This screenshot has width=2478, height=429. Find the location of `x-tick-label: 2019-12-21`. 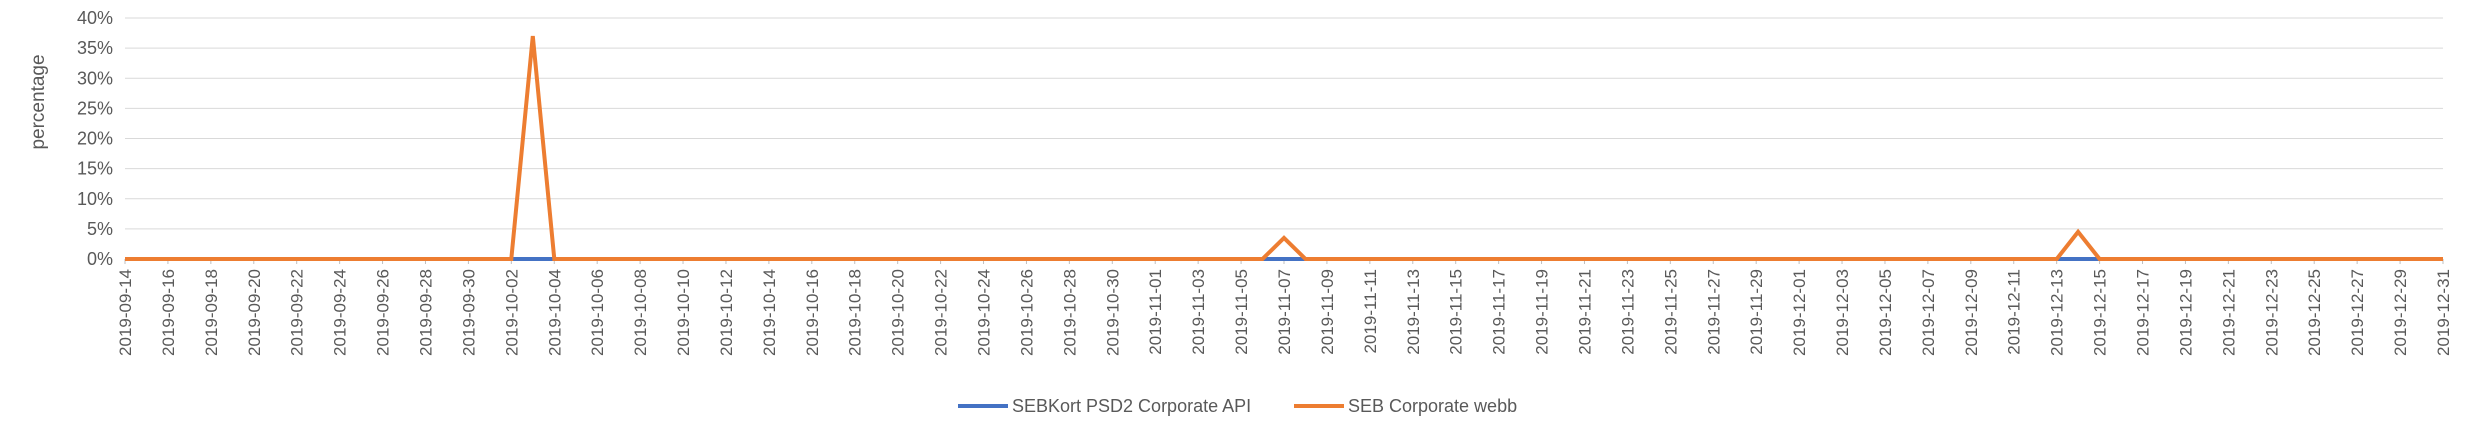

x-tick-label: 2019-12-21 is located at coordinates (2228, 312).